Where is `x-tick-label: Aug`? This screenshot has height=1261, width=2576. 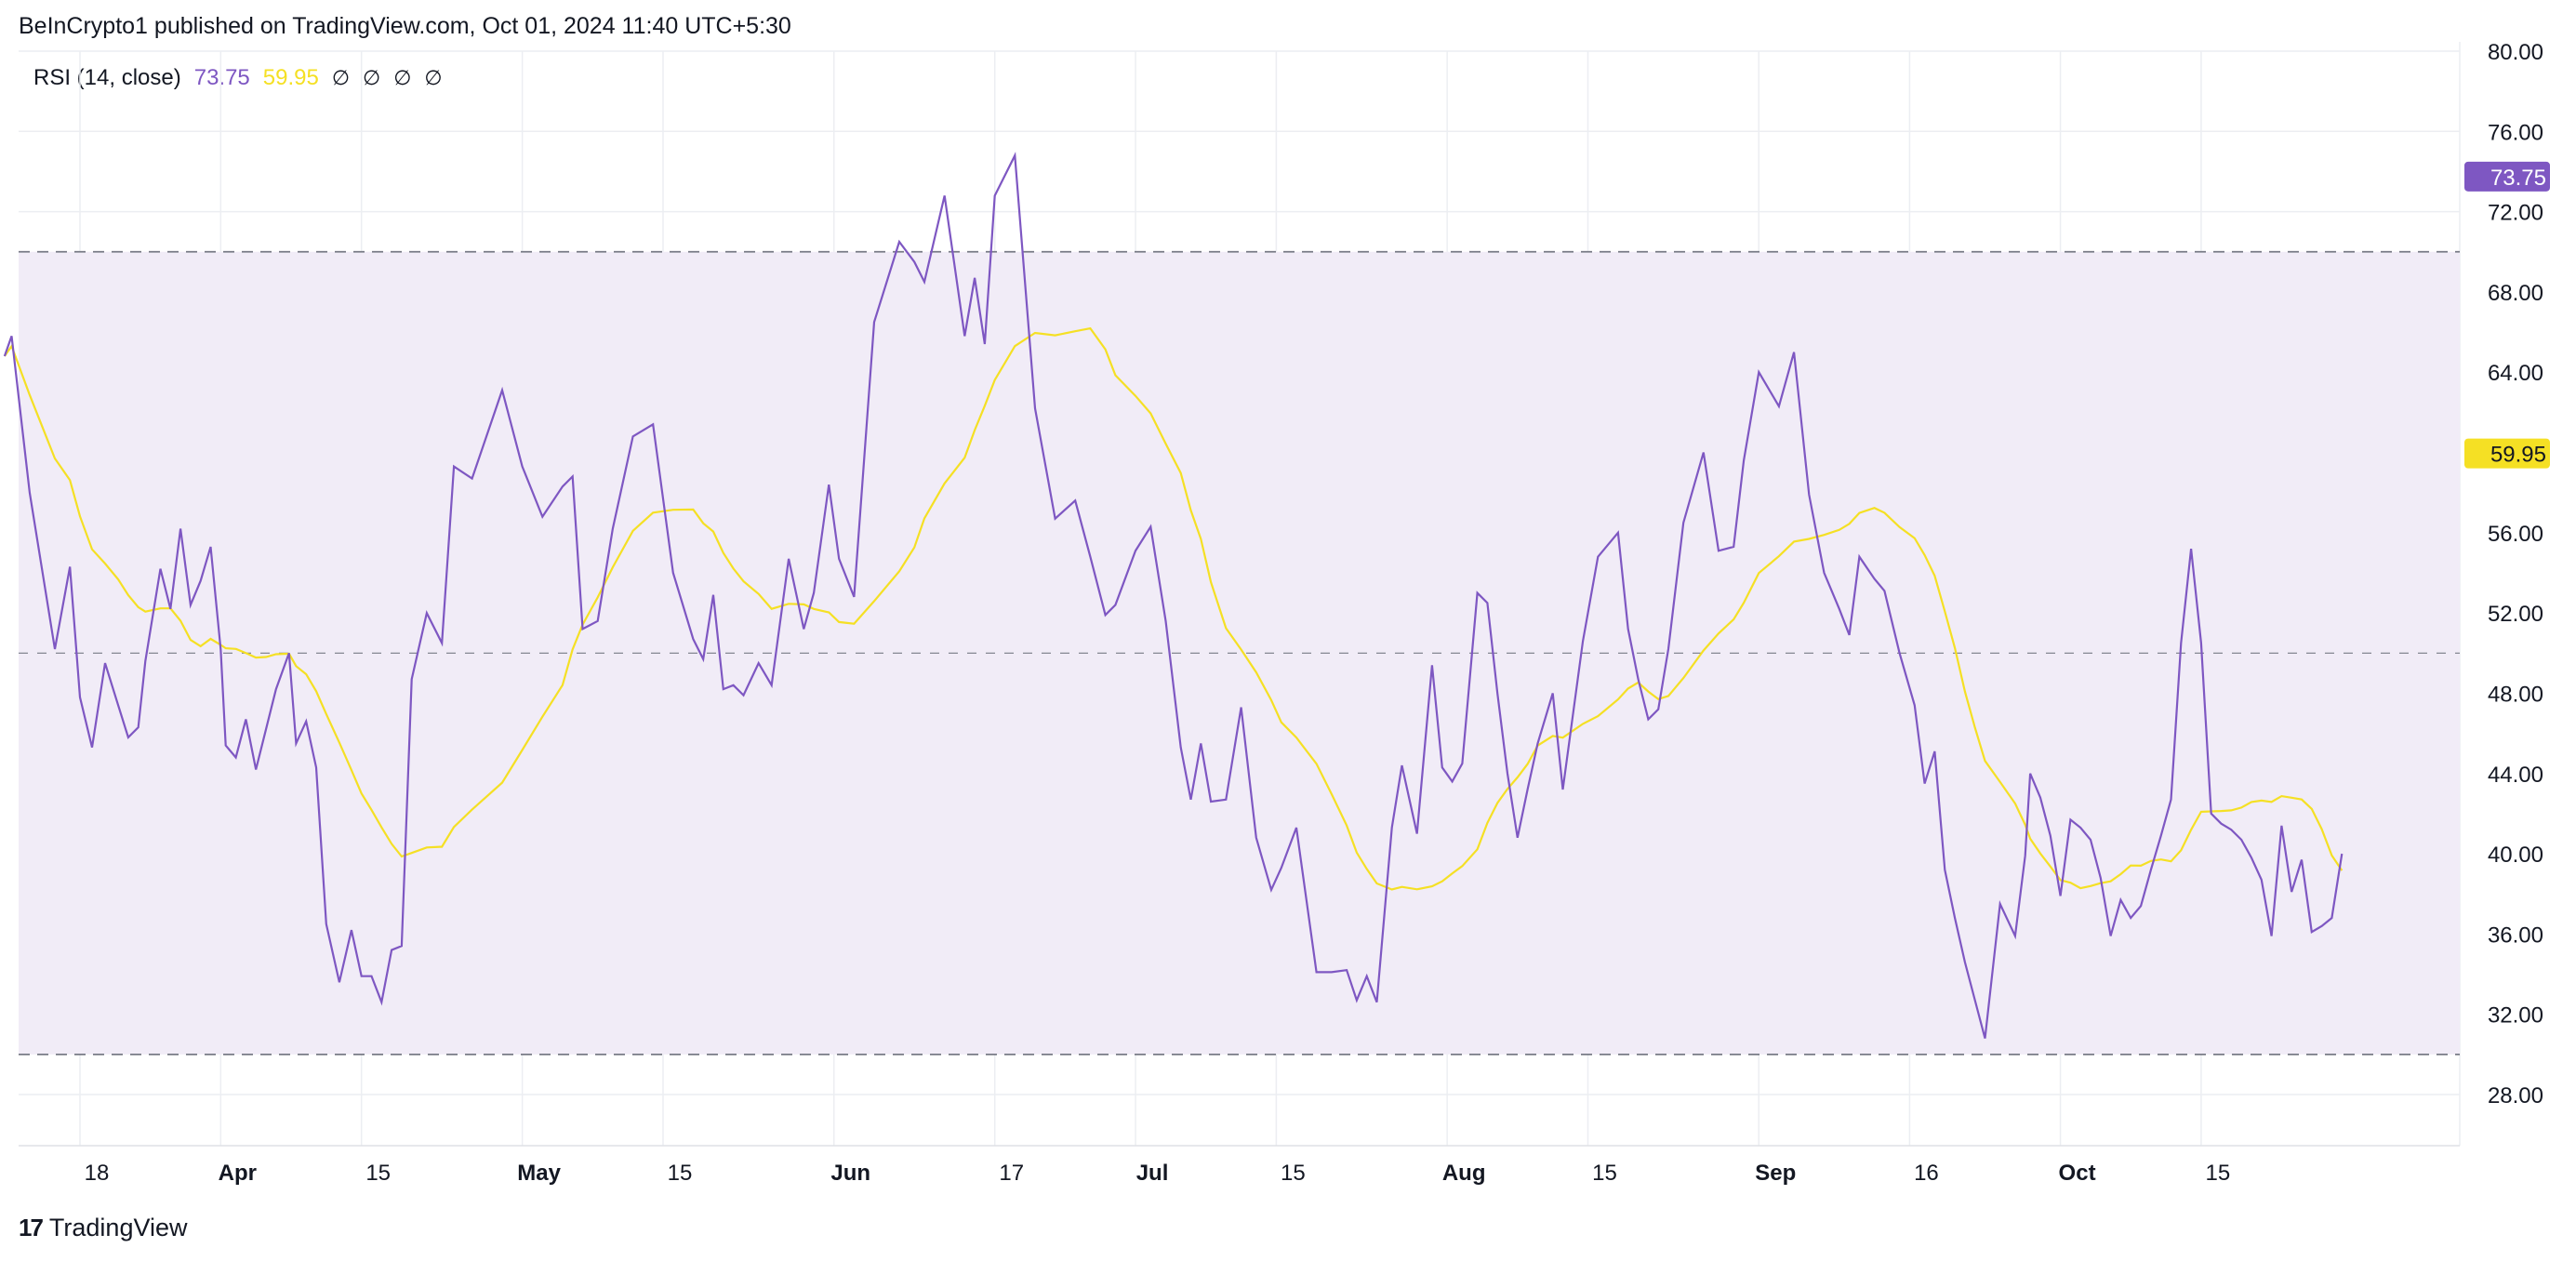
x-tick-label: Aug is located at coordinates (1464, 1173).